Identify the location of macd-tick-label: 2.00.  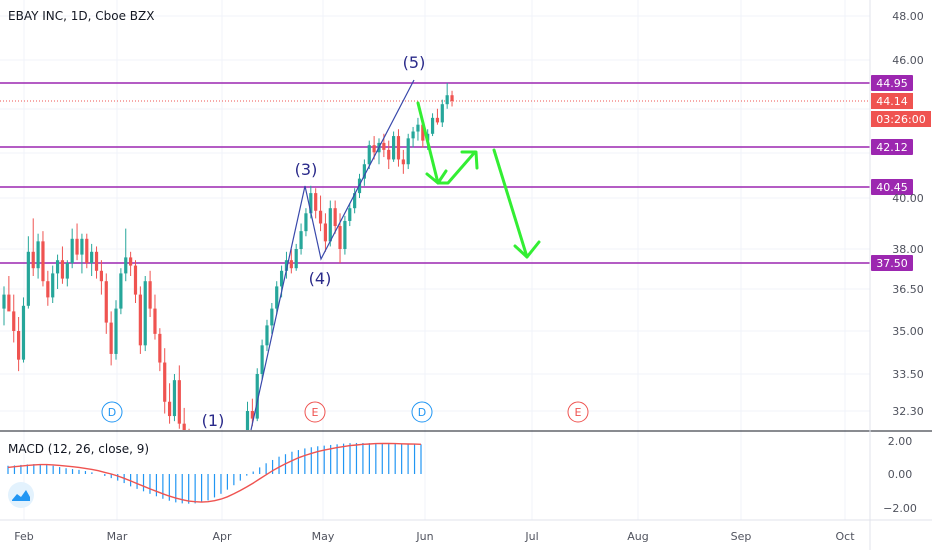
(900, 441).